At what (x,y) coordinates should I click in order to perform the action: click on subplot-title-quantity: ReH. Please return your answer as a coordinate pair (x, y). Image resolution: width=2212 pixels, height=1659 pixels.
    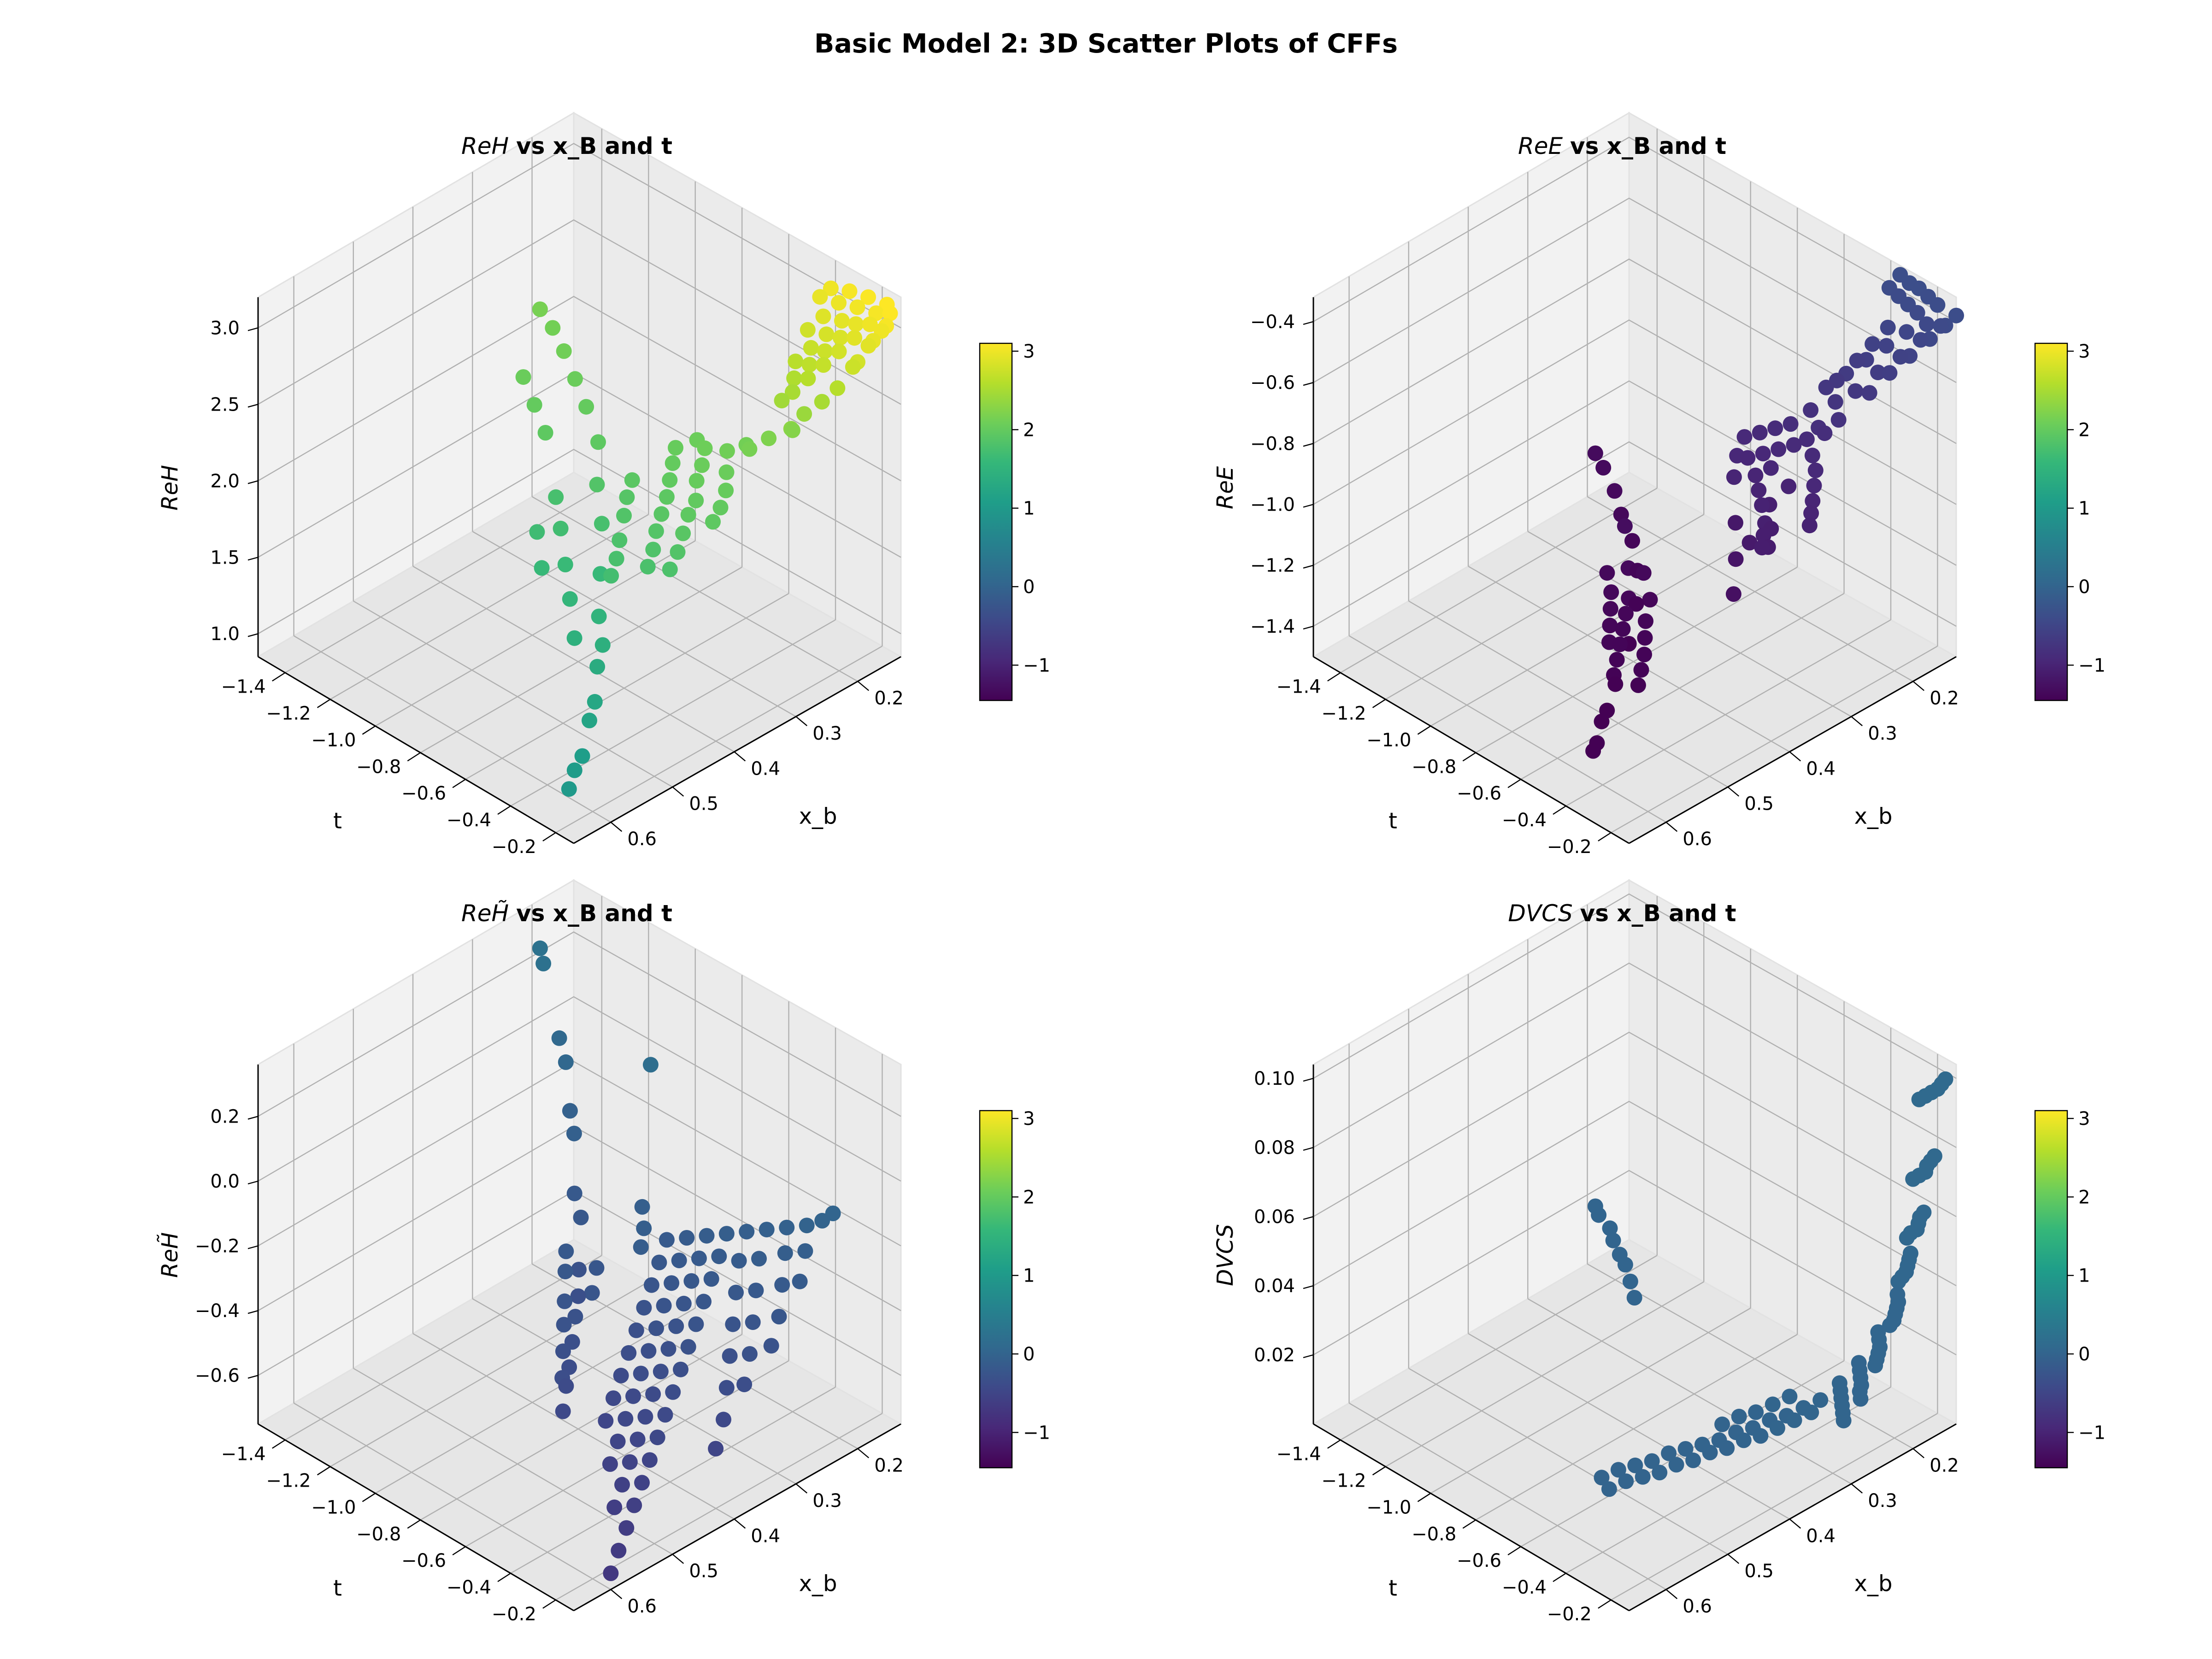
    Looking at the image, I should click on (488, 146).